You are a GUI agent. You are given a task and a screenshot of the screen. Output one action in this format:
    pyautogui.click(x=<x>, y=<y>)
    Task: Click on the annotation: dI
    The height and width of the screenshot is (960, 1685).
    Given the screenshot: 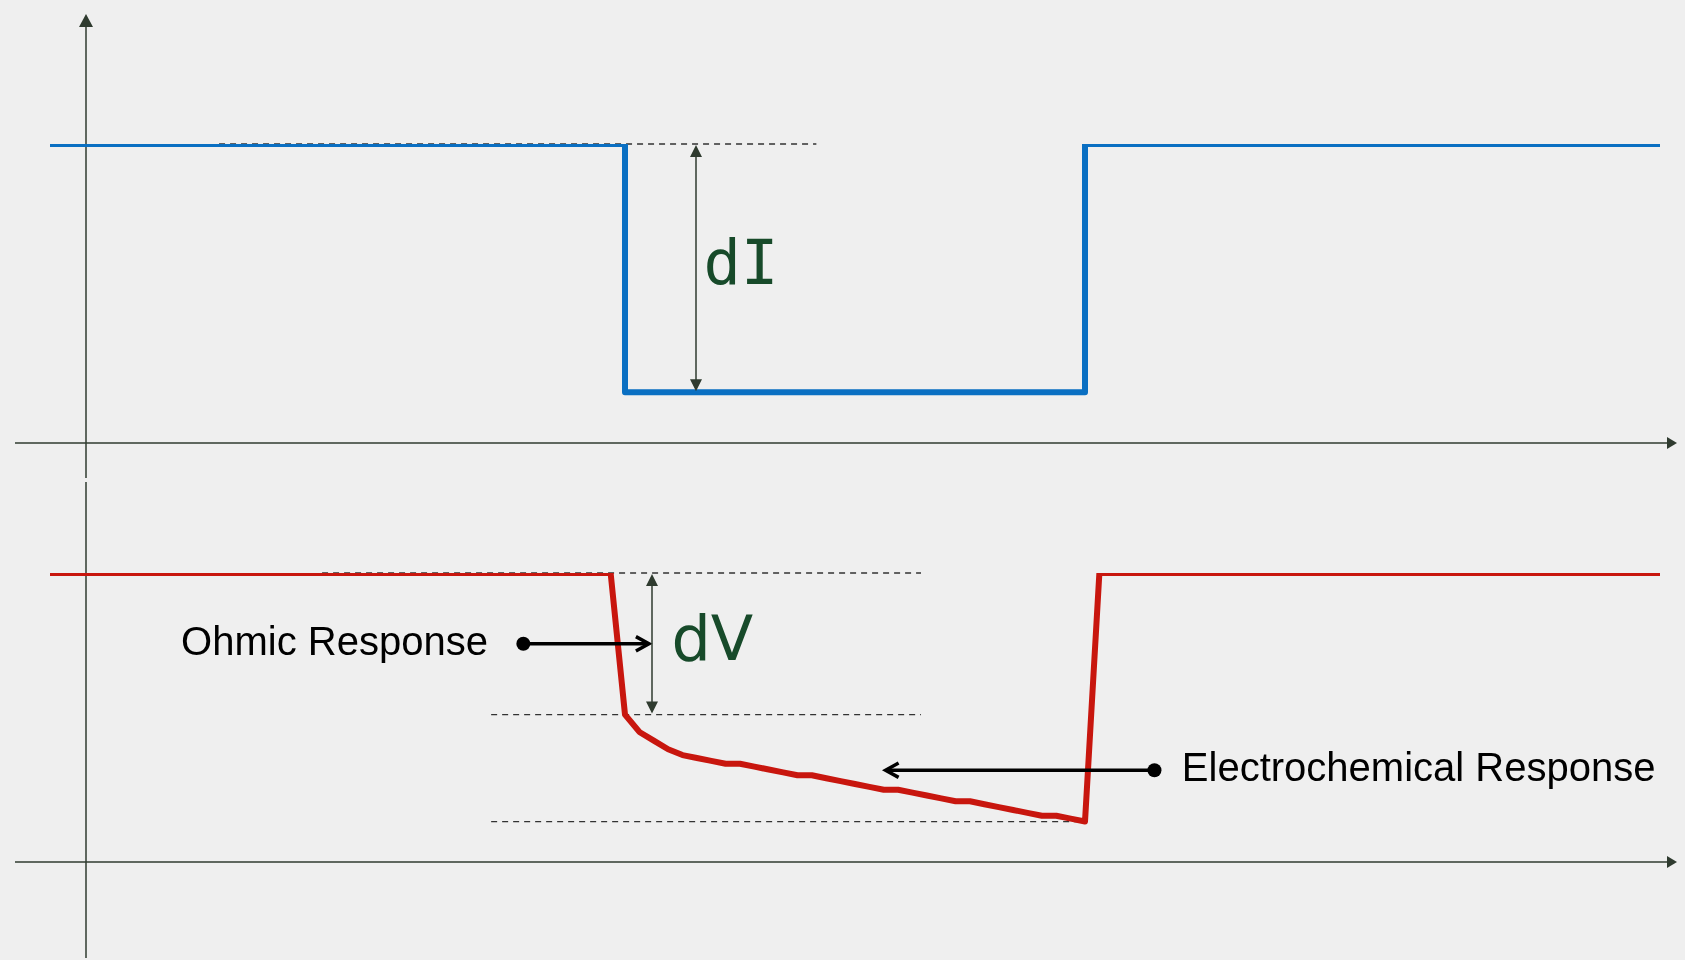 What is the action you would take?
    pyautogui.click(x=741, y=263)
    